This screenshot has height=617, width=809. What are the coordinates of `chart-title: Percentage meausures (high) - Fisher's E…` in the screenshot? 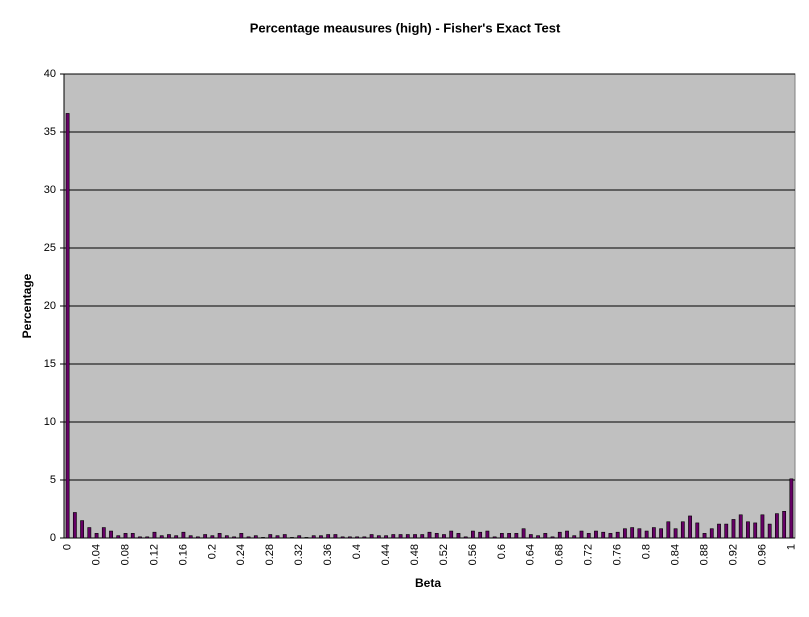 It's located at (405, 27).